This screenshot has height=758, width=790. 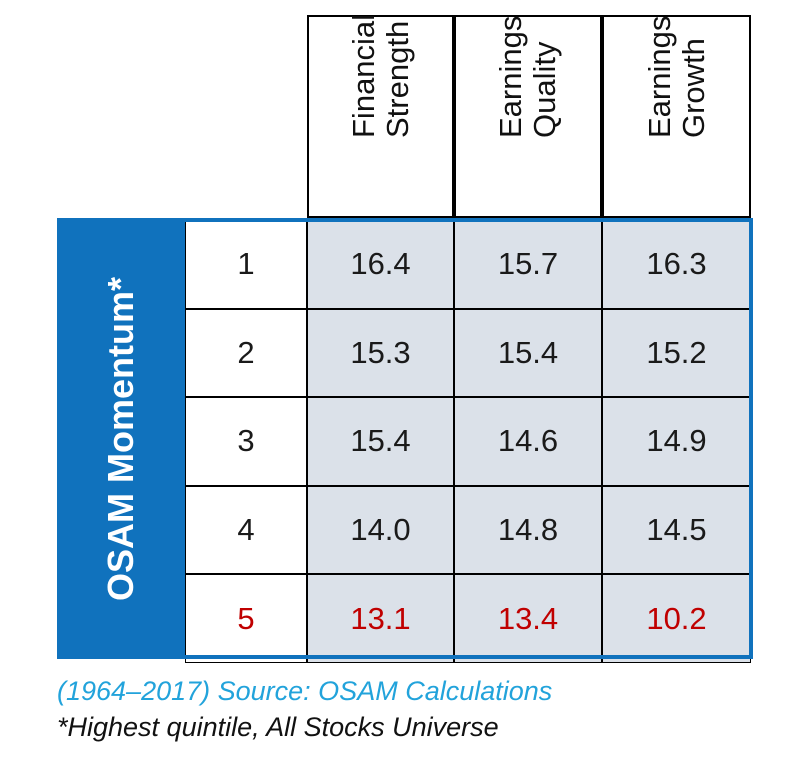 What do you see at coordinates (380, 264) in the screenshot?
I see `value-cell: 16.4` at bounding box center [380, 264].